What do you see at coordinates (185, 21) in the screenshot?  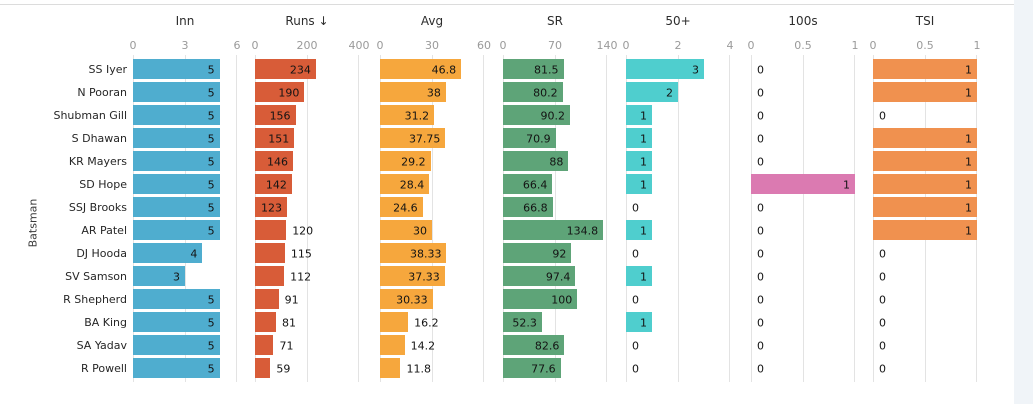 I see `column-header-inn: Inn` at bounding box center [185, 21].